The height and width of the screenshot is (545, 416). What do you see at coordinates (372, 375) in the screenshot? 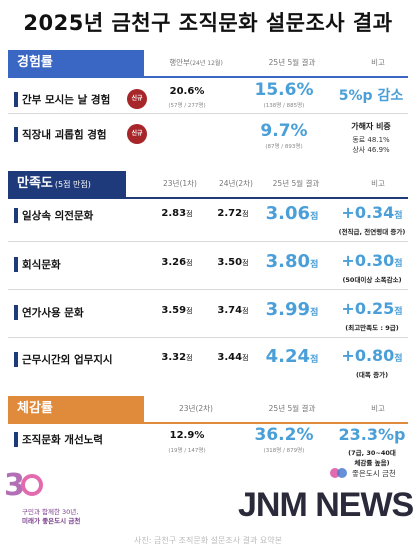
I see `note: (대폭 증가)` at bounding box center [372, 375].